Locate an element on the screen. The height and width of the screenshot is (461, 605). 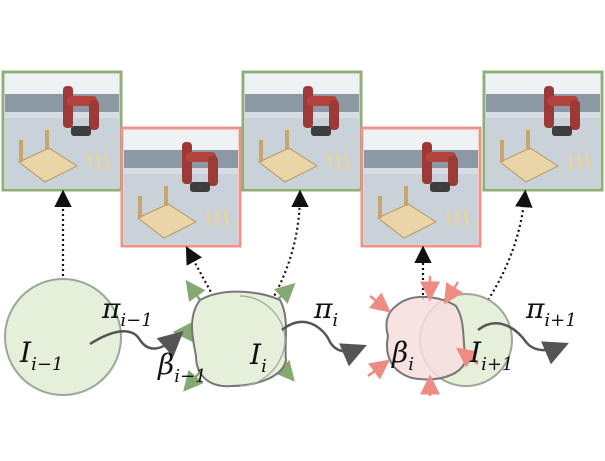
label-pi-next: πi+1 is located at coordinates (551, 311).